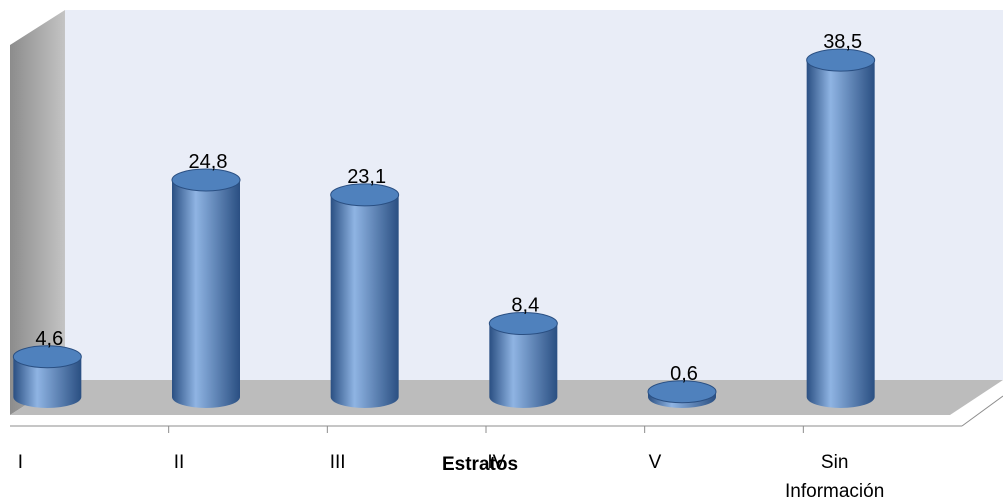 The image size is (1003, 500). I want to click on x-tick-label: I, so click(20, 462).